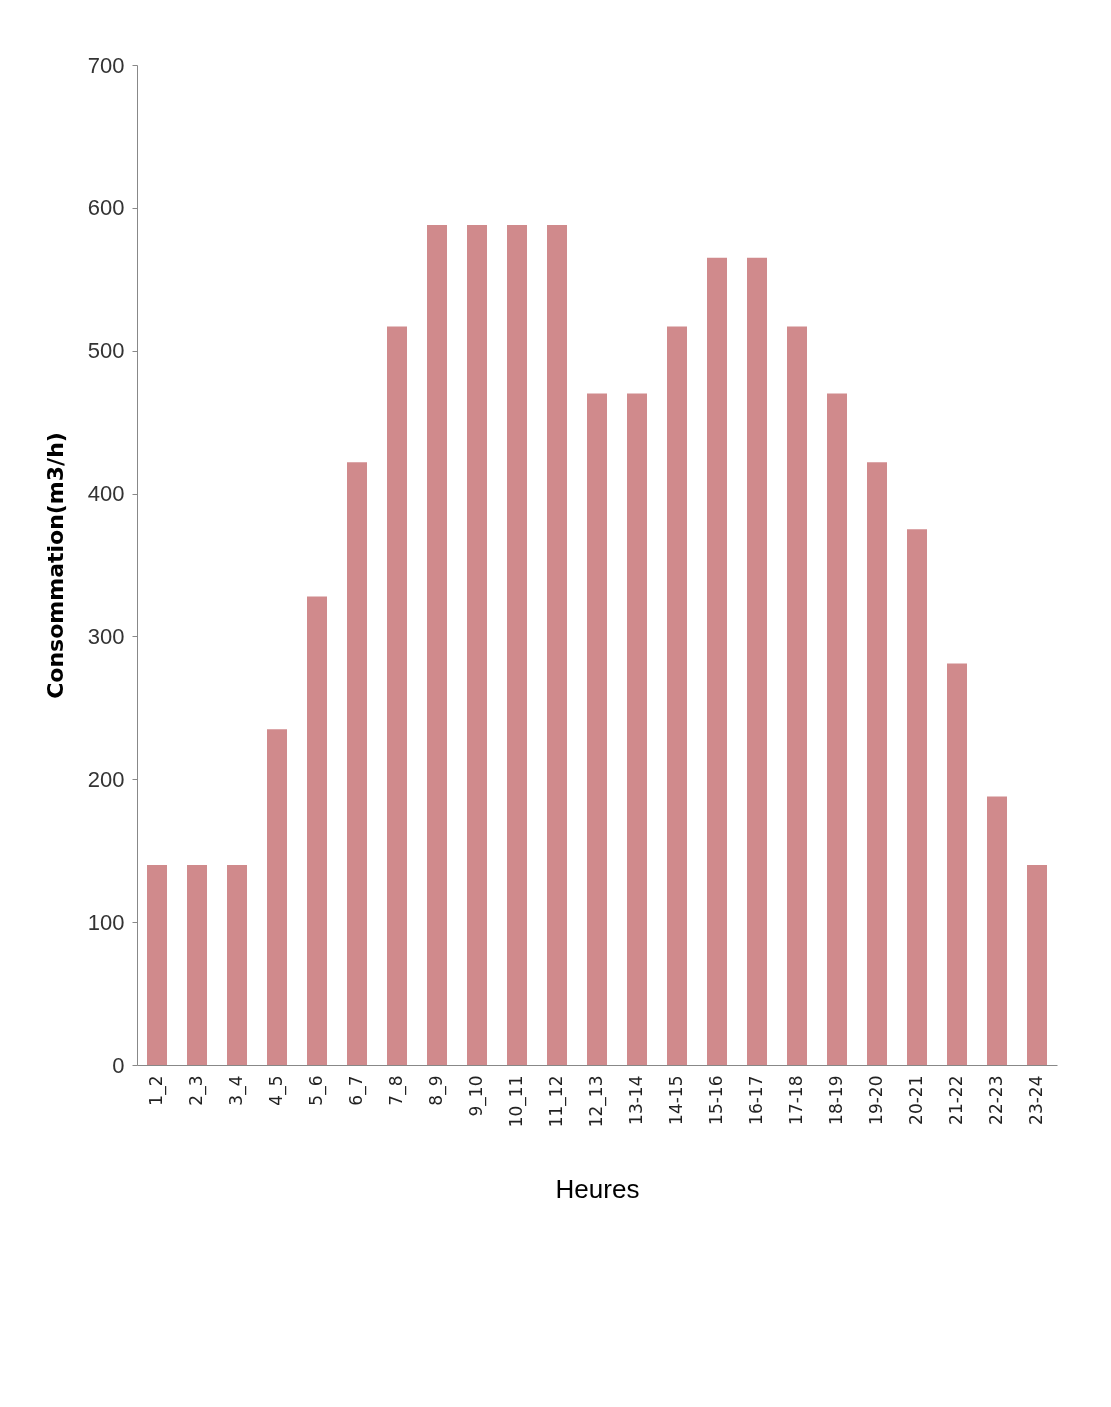 This screenshot has width=1111, height=1407. What do you see at coordinates (106, 65) in the screenshot?
I see `y-tick-label: 700` at bounding box center [106, 65].